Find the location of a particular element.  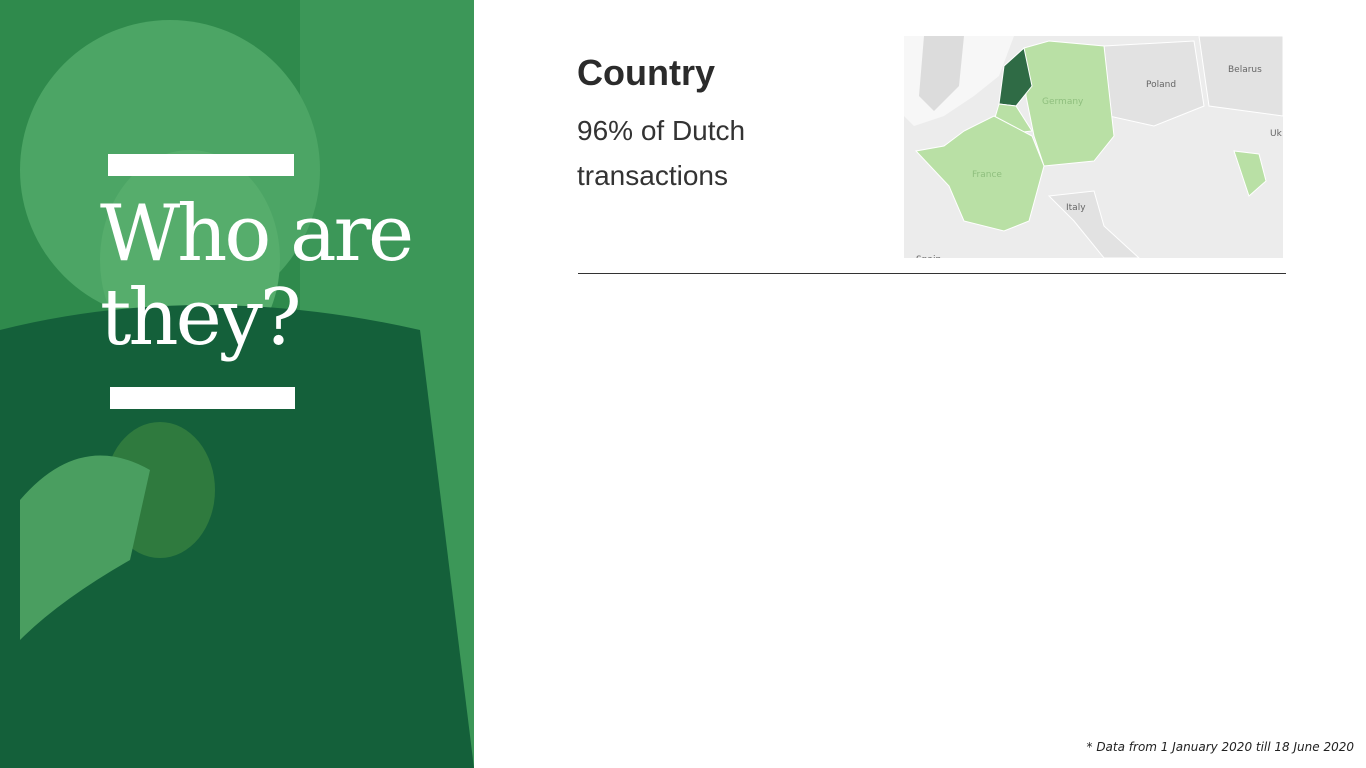

map-italy is located at coordinates (1093, 224).